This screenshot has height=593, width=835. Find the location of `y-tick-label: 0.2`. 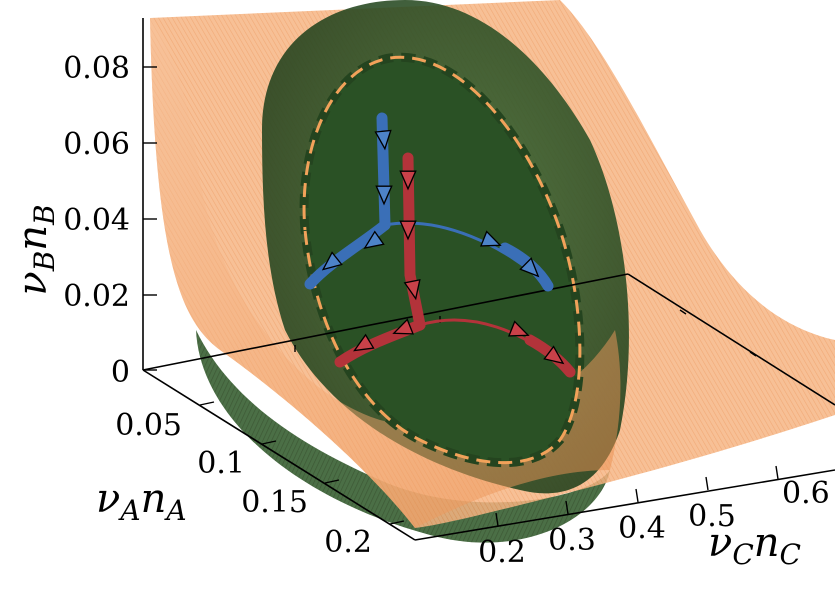

y-tick-label: 0.2 is located at coordinates (502, 552).